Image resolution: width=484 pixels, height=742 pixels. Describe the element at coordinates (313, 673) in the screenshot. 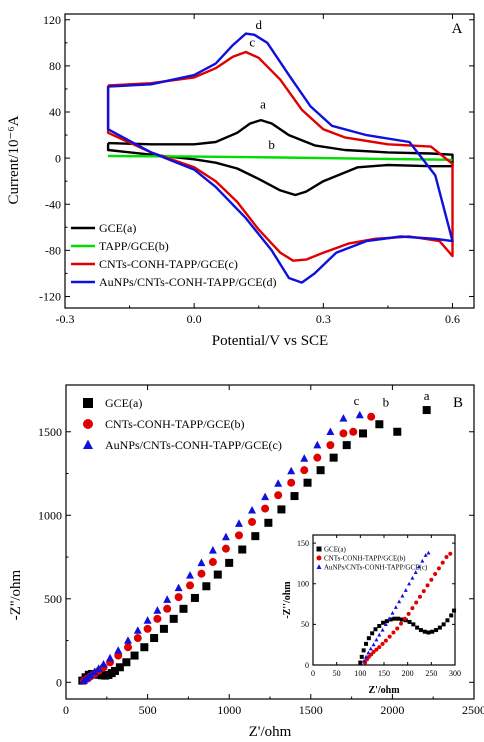

I see `inset-x-tick-label: 0` at that location.